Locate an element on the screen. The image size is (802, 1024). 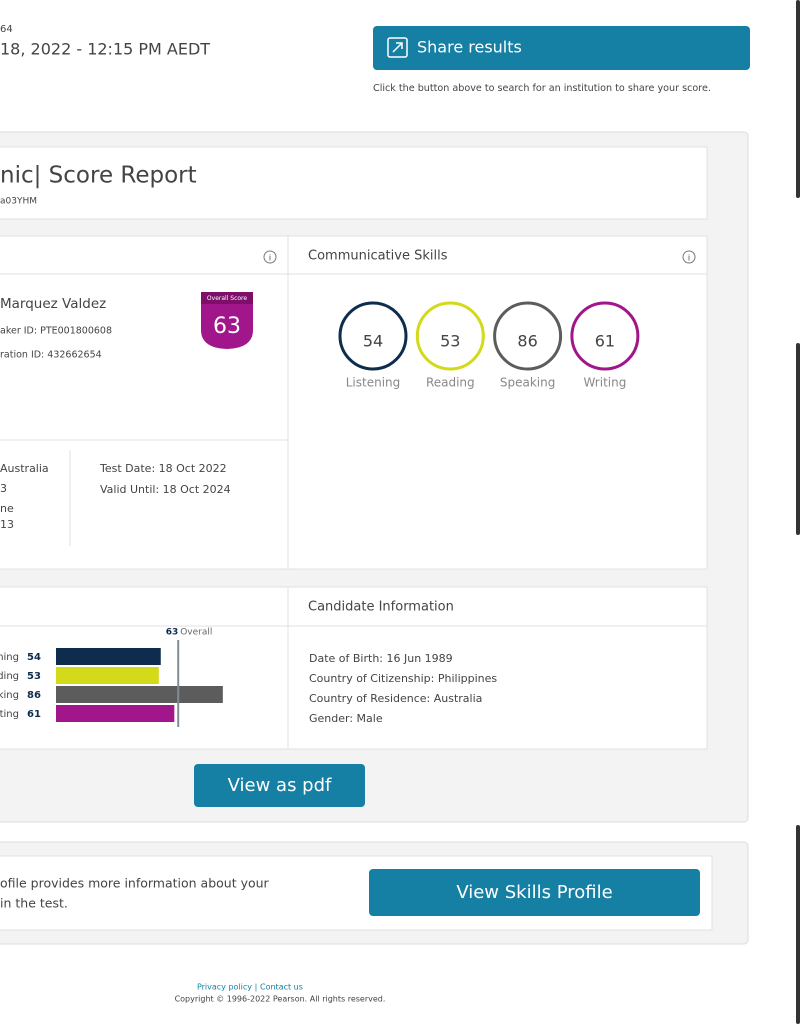
overall-label: Overall is located at coordinates (196, 633).